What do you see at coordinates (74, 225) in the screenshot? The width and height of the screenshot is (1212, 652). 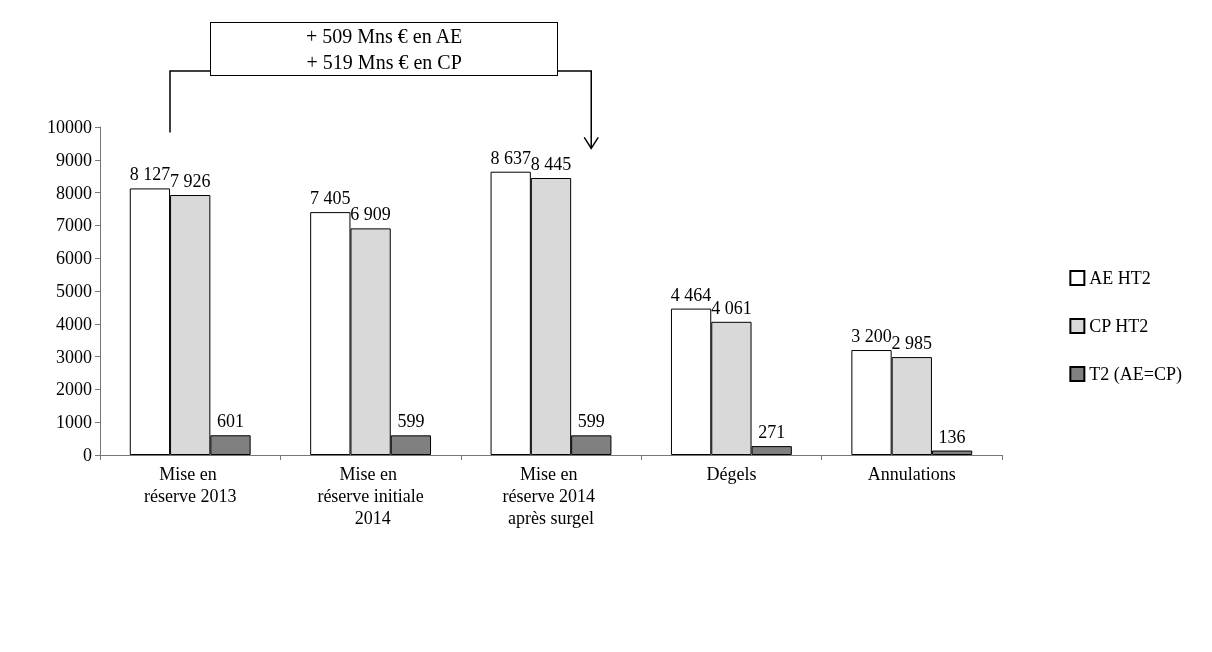 I see `y-tick-label: 7000` at bounding box center [74, 225].